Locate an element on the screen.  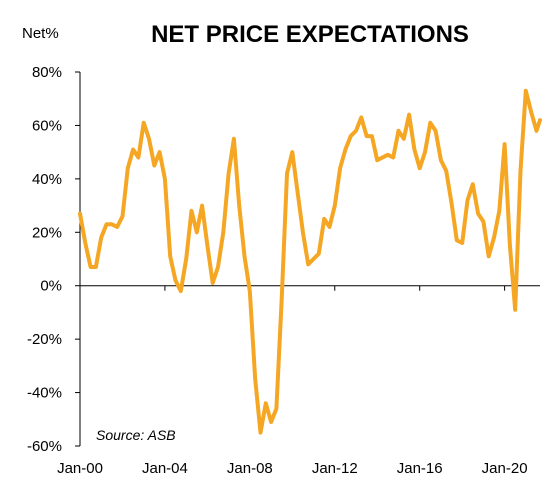
y-tick-label: 40% is located at coordinates (47, 179).